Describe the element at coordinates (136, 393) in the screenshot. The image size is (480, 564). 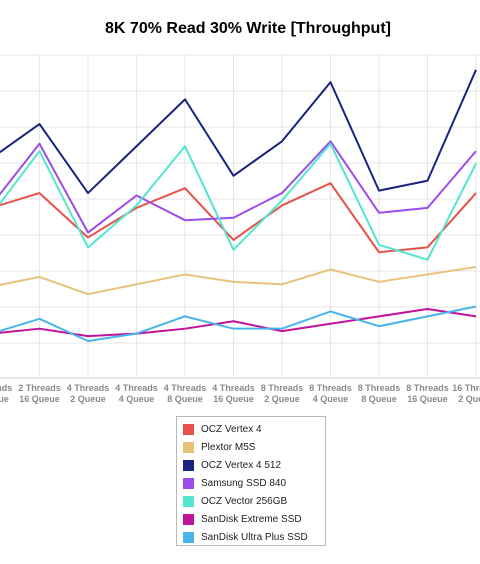
I see `x-tick-label: 4 Threads 4 Queue` at that location.